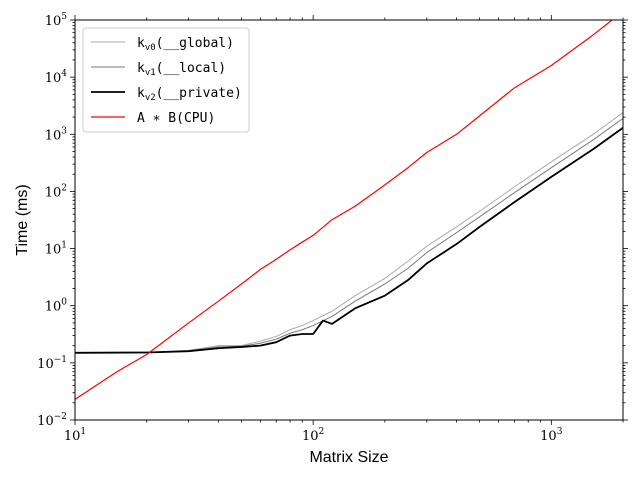 Image resolution: width=640 pixels, height=480 pixels. What do you see at coordinates (22, 219) in the screenshot?
I see `y-axis-label: Time (ms)` at bounding box center [22, 219].